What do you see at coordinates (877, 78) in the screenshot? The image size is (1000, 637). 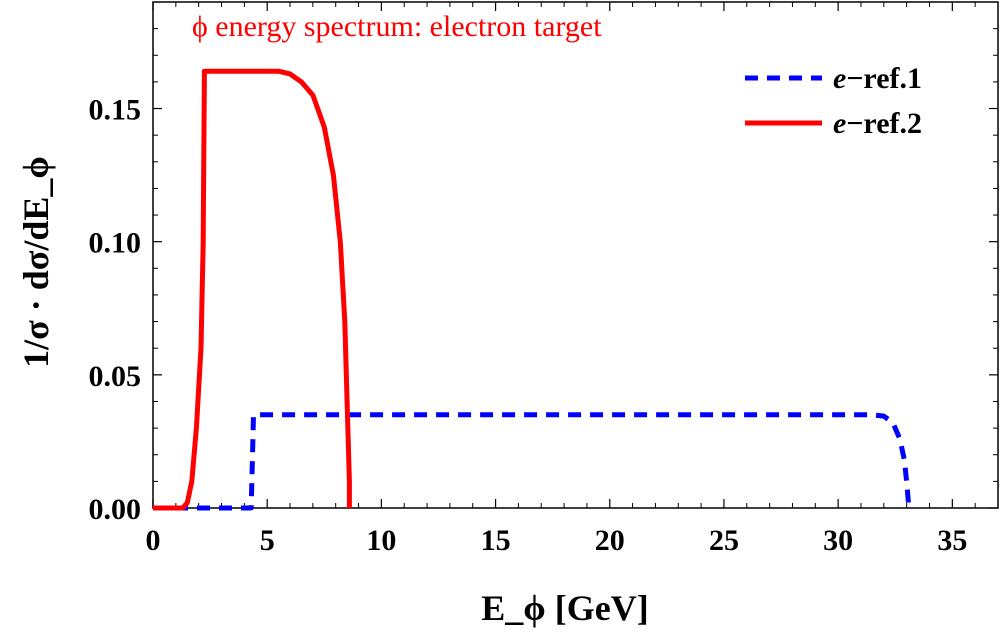 I see `legend-label-ref1: e−ref.1` at bounding box center [877, 78].